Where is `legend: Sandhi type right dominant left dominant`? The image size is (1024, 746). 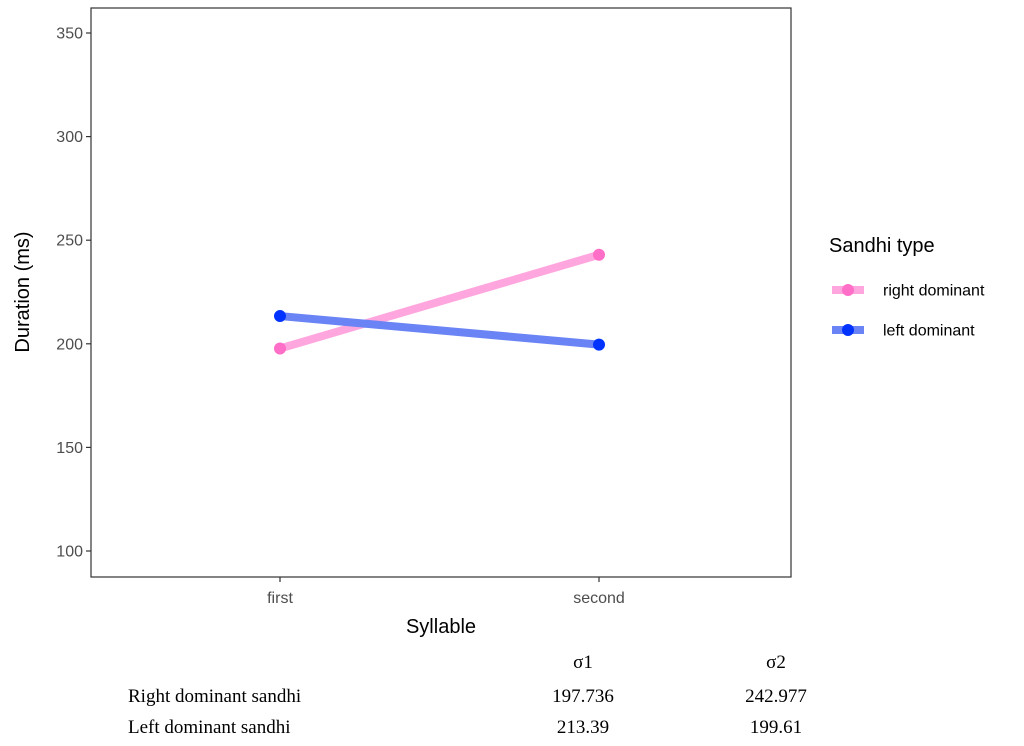 legend: Sandhi type right dominant left dominant is located at coordinates (907, 287).